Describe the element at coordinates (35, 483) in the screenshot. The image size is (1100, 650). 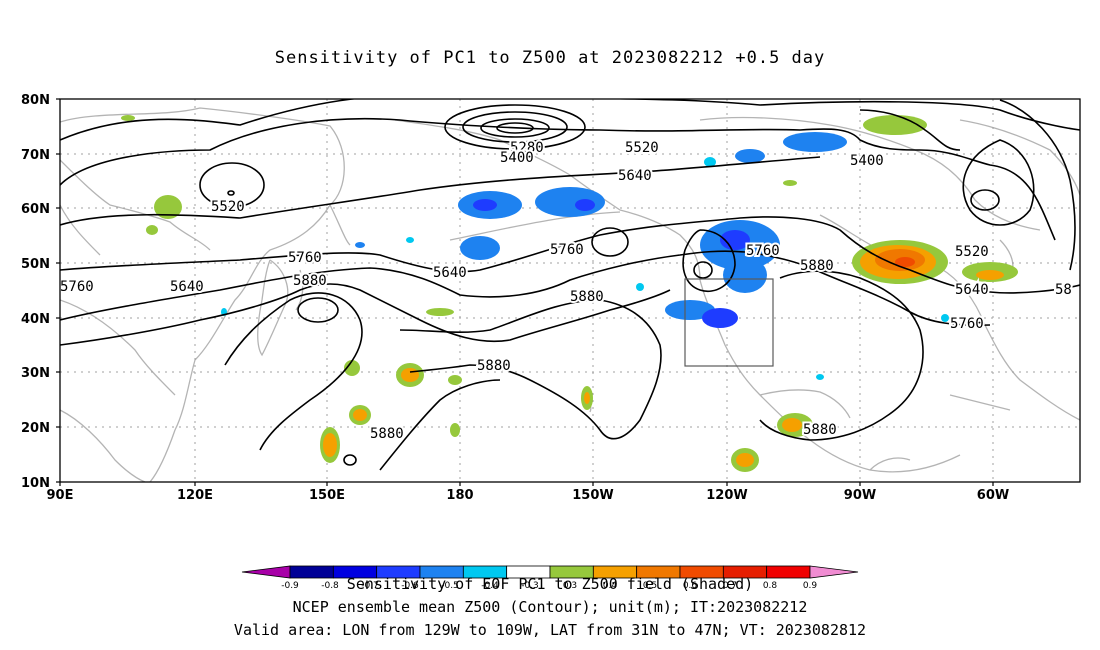
I see `lat-label: 10N` at that location.